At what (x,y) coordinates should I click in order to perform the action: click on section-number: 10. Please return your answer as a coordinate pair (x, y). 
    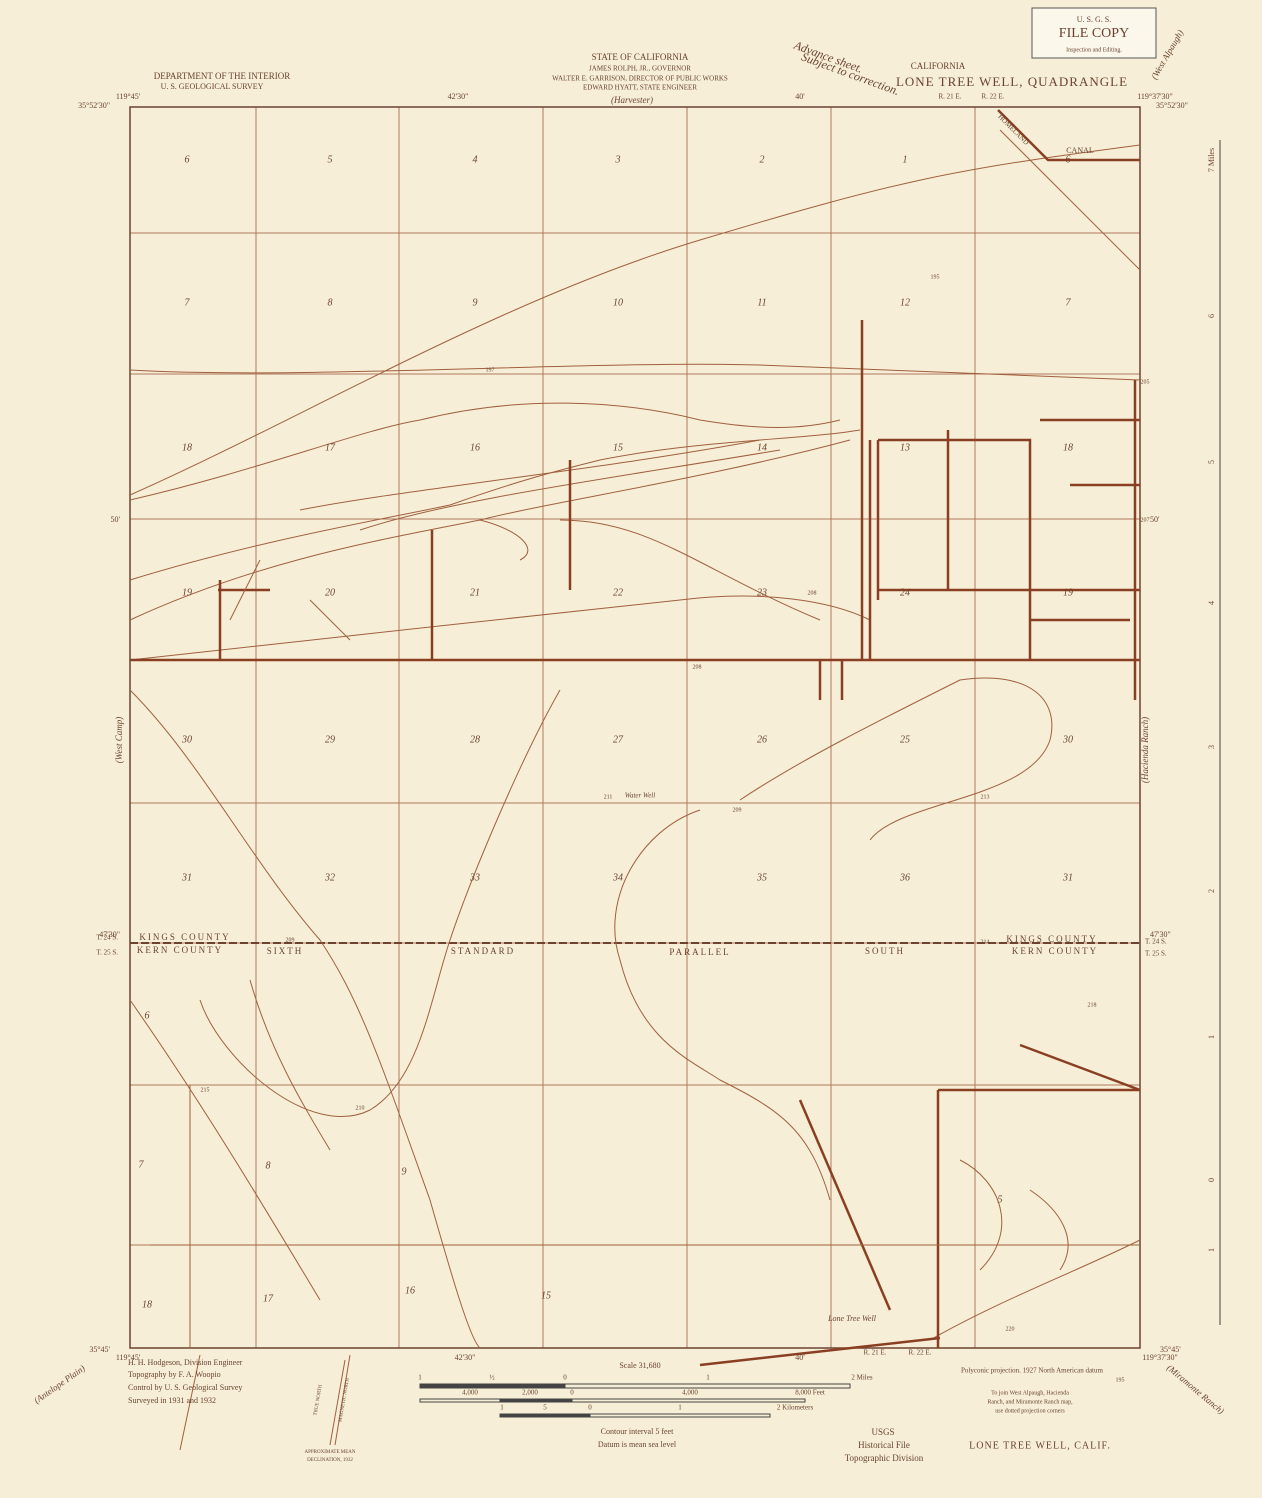
    Looking at the image, I should click on (618, 302).